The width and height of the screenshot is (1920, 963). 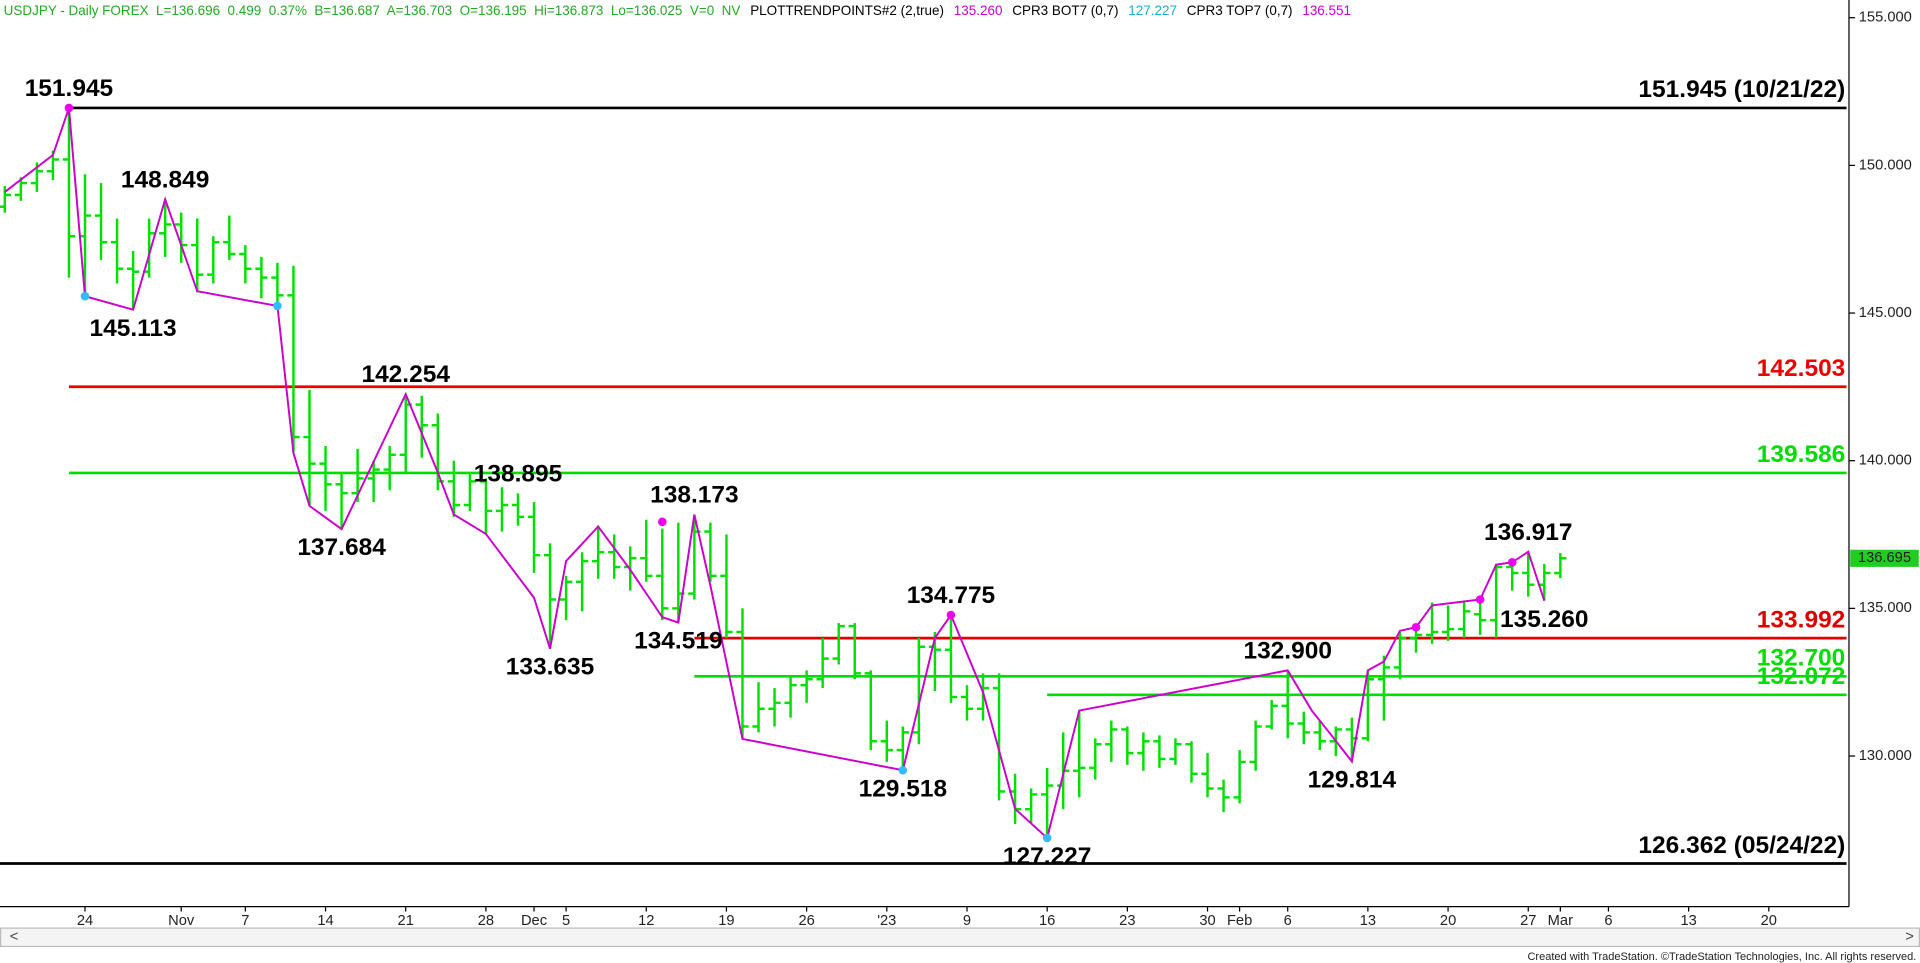 What do you see at coordinates (245, 921) in the screenshot?
I see `x-tick-label: 7` at bounding box center [245, 921].